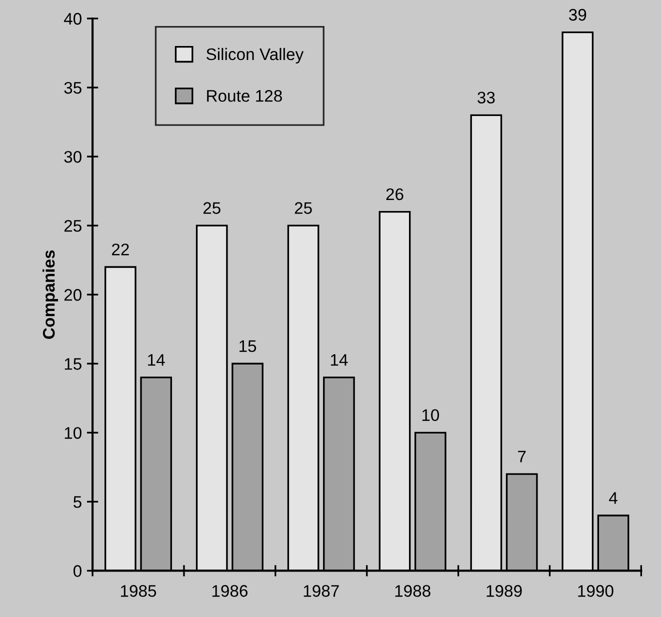 This screenshot has width=661, height=617. What do you see at coordinates (73, 88) in the screenshot?
I see `y-tick-label: 35` at bounding box center [73, 88].